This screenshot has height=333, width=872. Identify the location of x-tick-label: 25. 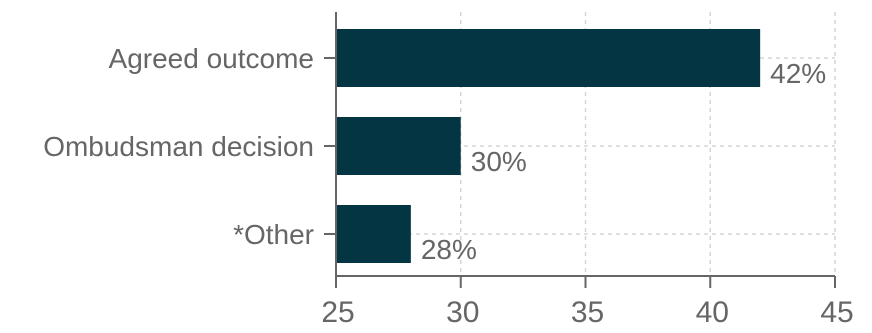
(337, 312).